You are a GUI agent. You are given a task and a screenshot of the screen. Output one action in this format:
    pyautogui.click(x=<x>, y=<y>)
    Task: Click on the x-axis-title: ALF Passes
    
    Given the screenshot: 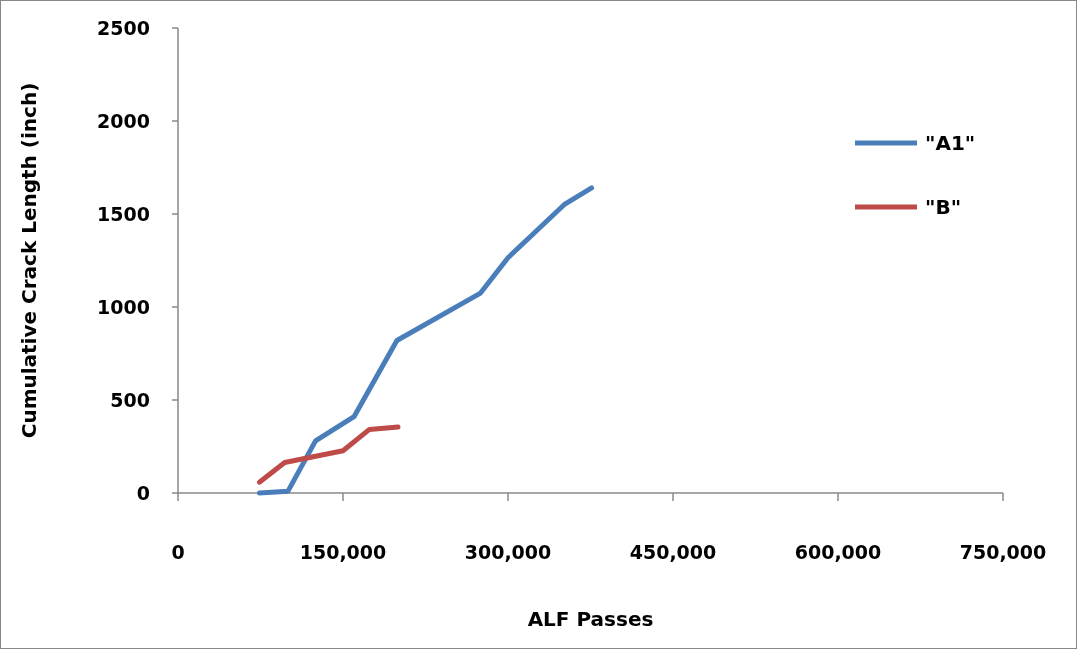 What is the action you would take?
    pyautogui.click(x=590, y=619)
    